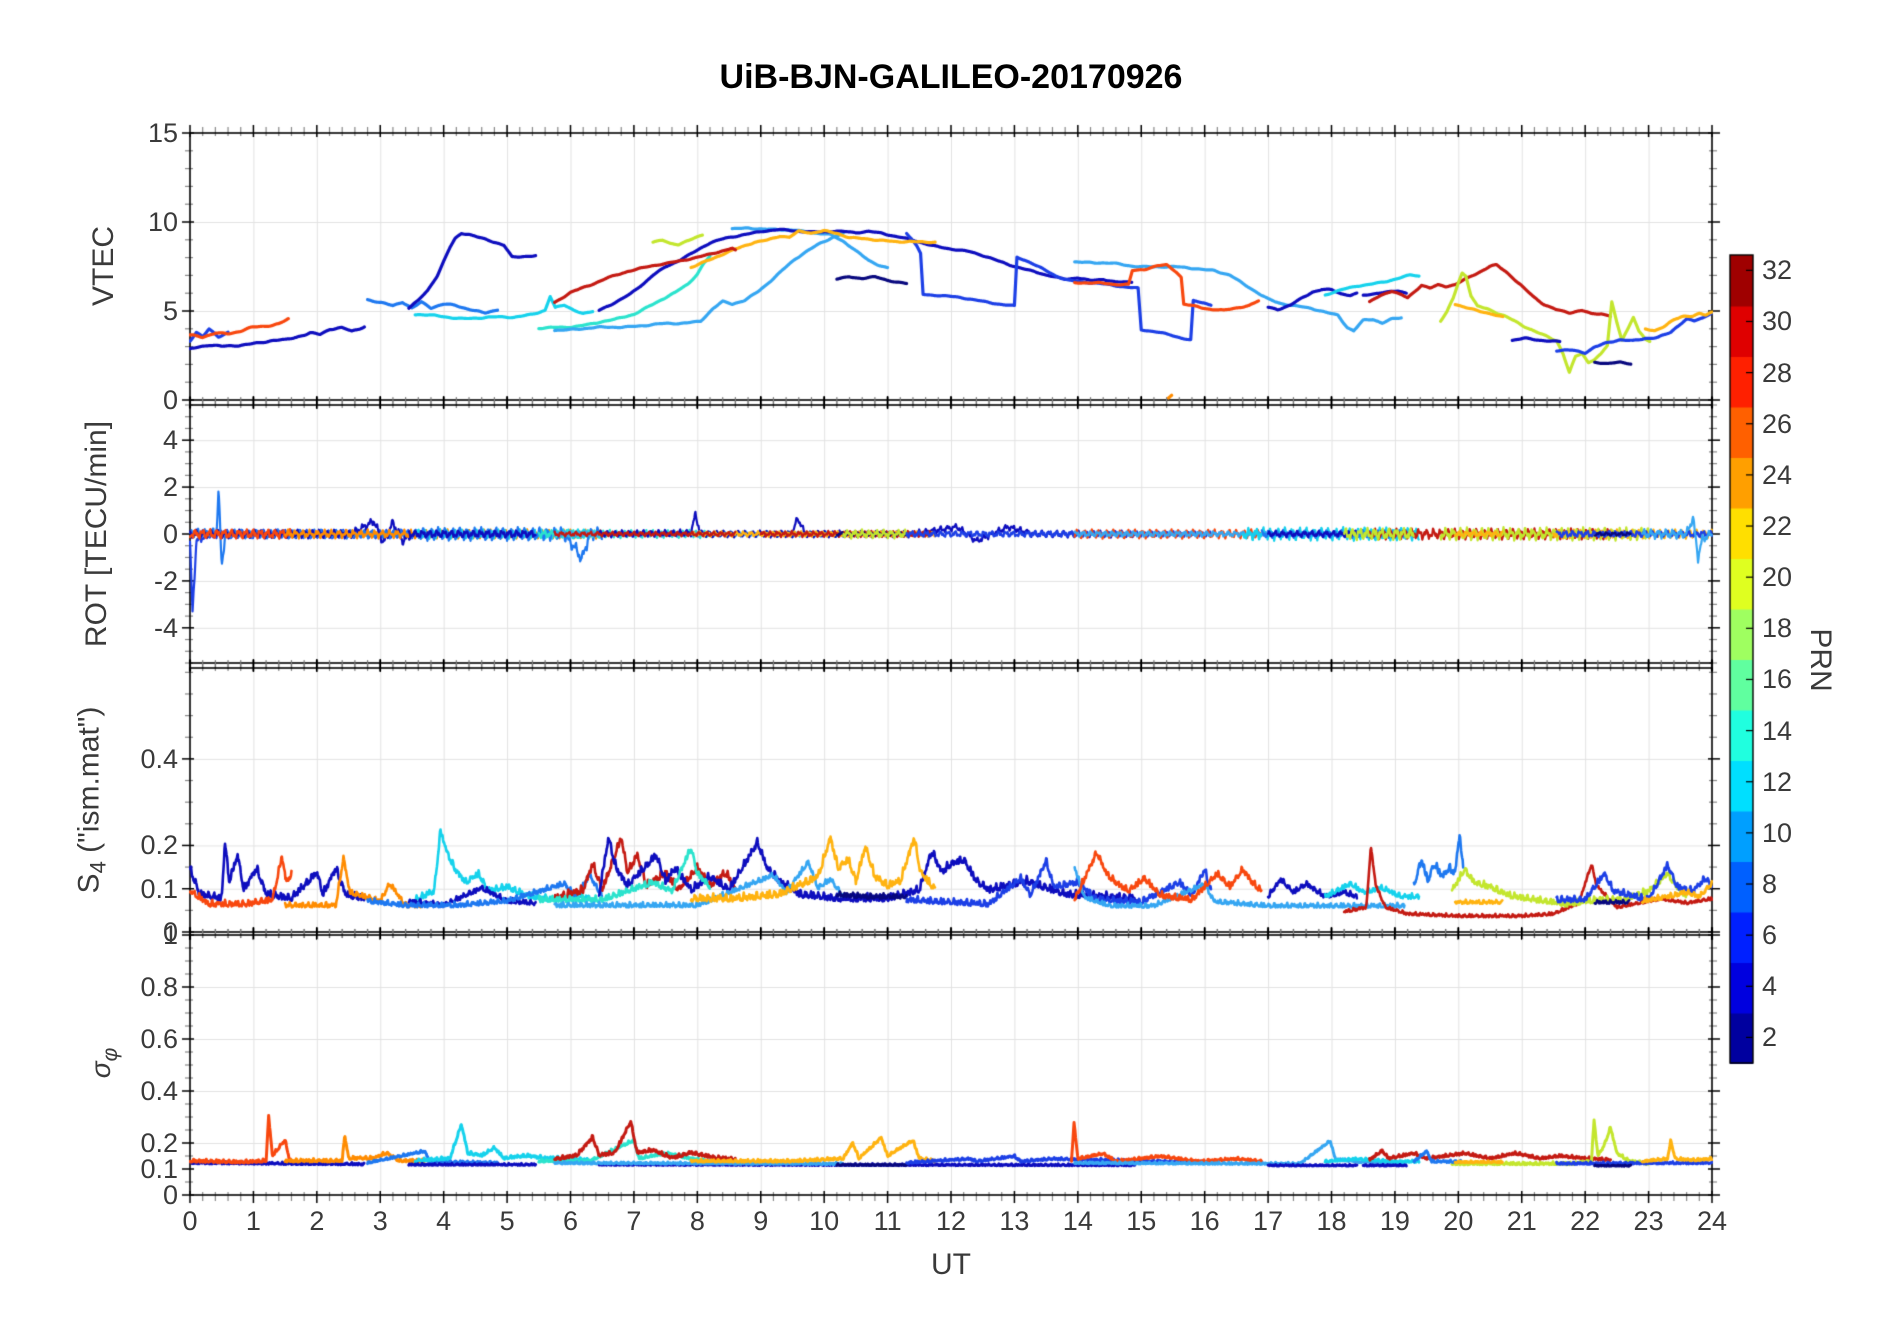 The width and height of the screenshot is (1902, 1330). What do you see at coordinates (170, 311) in the screenshot?
I see `y-tick-label: 5` at bounding box center [170, 311].